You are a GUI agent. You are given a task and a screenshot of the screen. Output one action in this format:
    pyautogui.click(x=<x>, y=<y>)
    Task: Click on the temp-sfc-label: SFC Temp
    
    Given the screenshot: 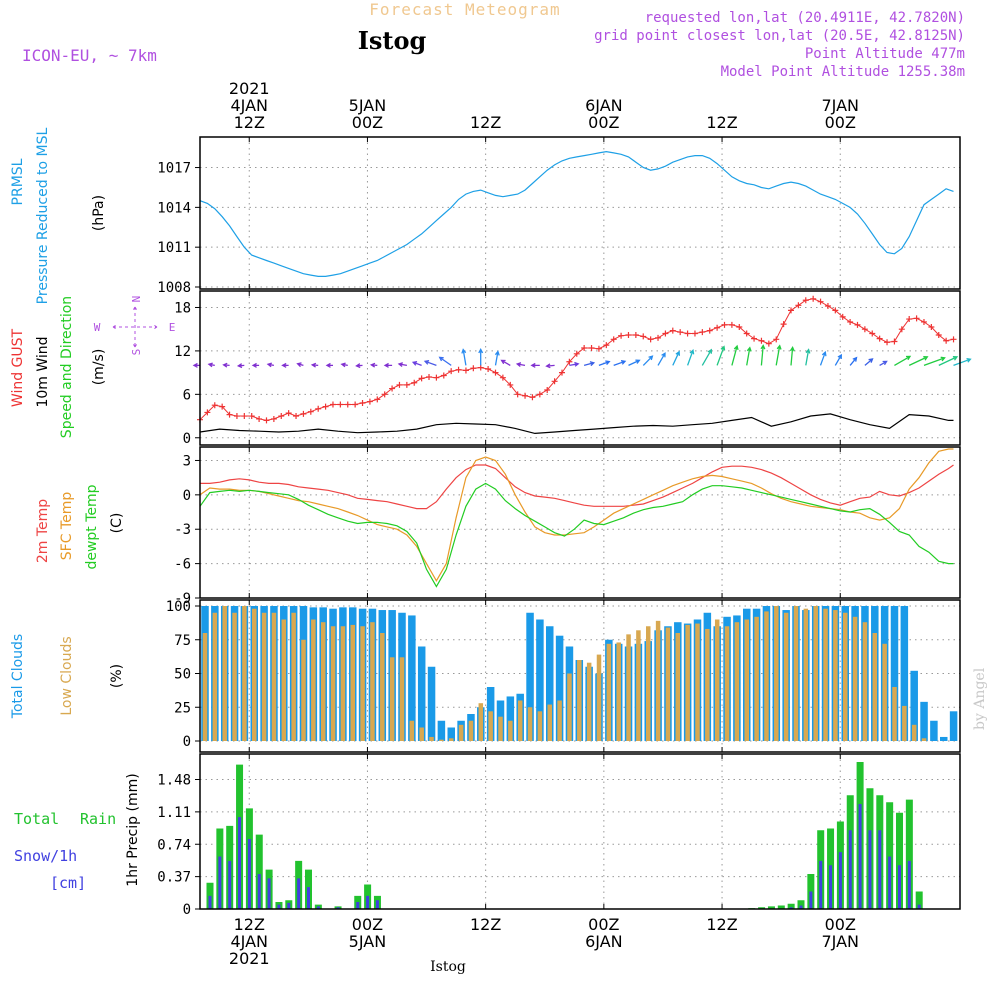 What is the action you would take?
    pyautogui.click(x=67, y=526)
    